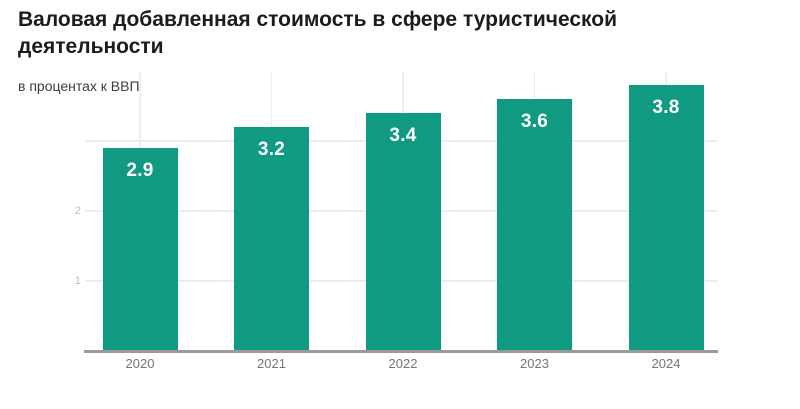 Image resolution: width=800 pixels, height=409 pixels. I want to click on y-axis-tick-label: 2, so click(77, 211).